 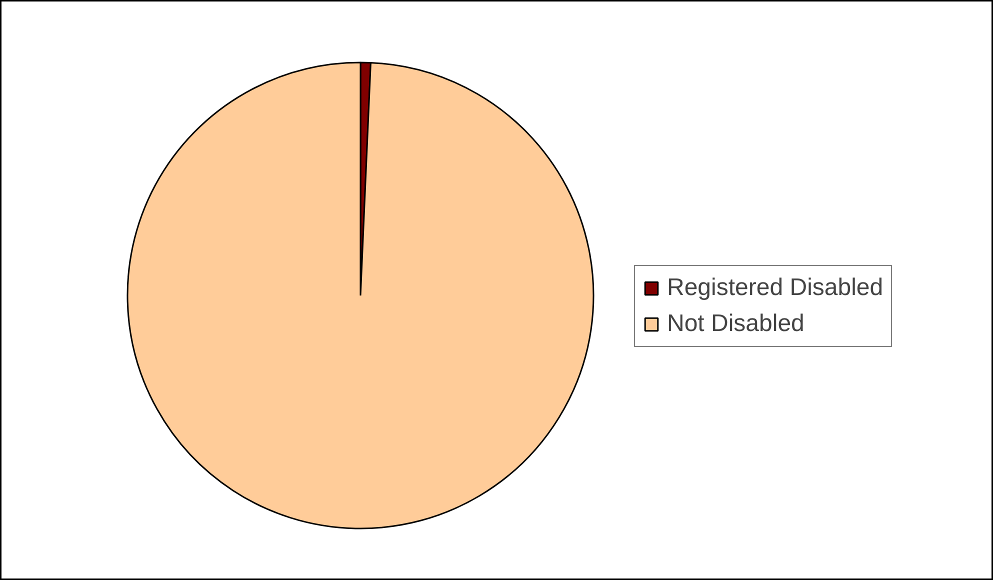 What do you see at coordinates (775, 288) in the screenshot?
I see `legend-label: Registered Disabled` at bounding box center [775, 288].